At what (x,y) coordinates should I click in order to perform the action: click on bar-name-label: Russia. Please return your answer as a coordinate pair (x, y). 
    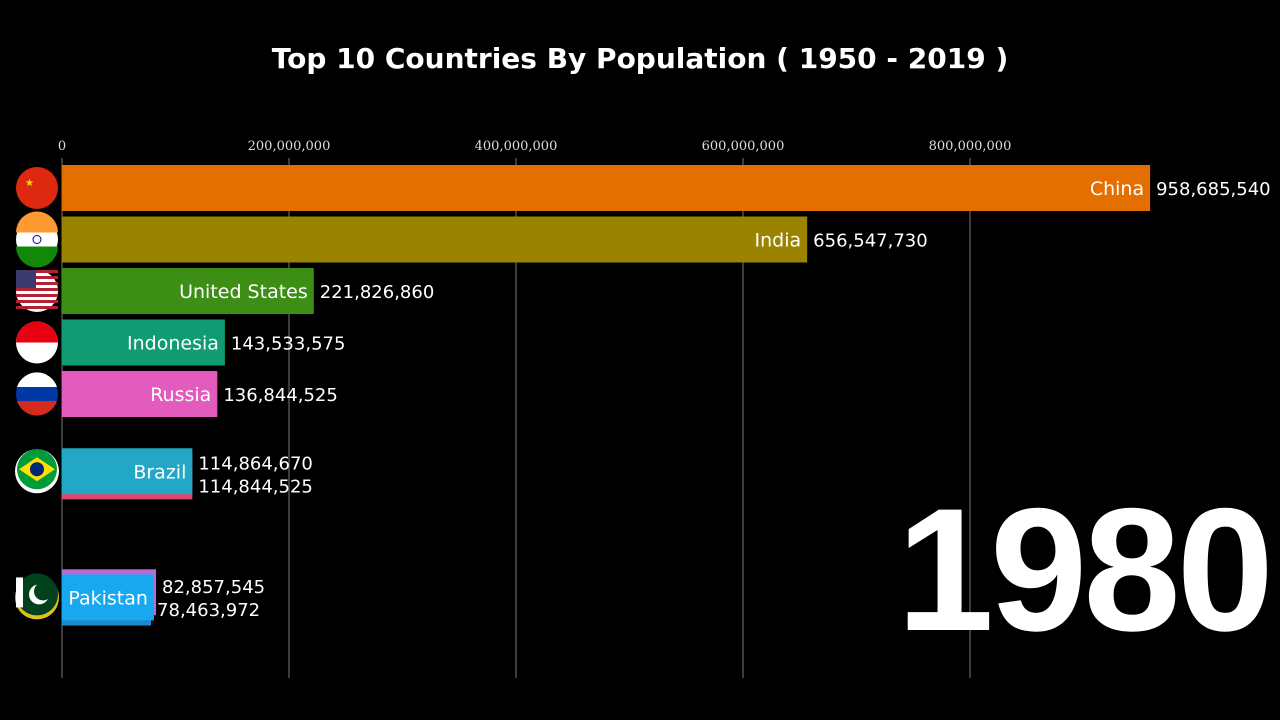
    Looking at the image, I should click on (180, 395).